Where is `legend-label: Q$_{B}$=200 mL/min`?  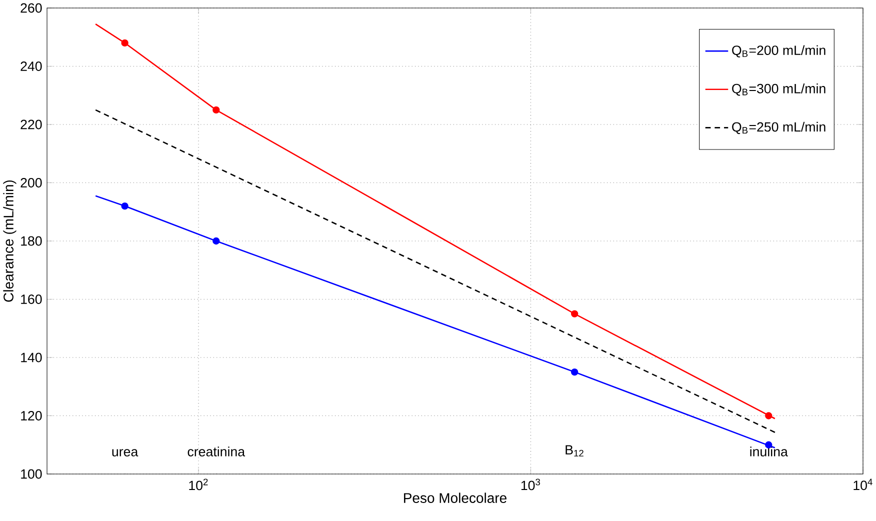 legend-label: Q$_{B}$=200 mL/min is located at coordinates (779, 51).